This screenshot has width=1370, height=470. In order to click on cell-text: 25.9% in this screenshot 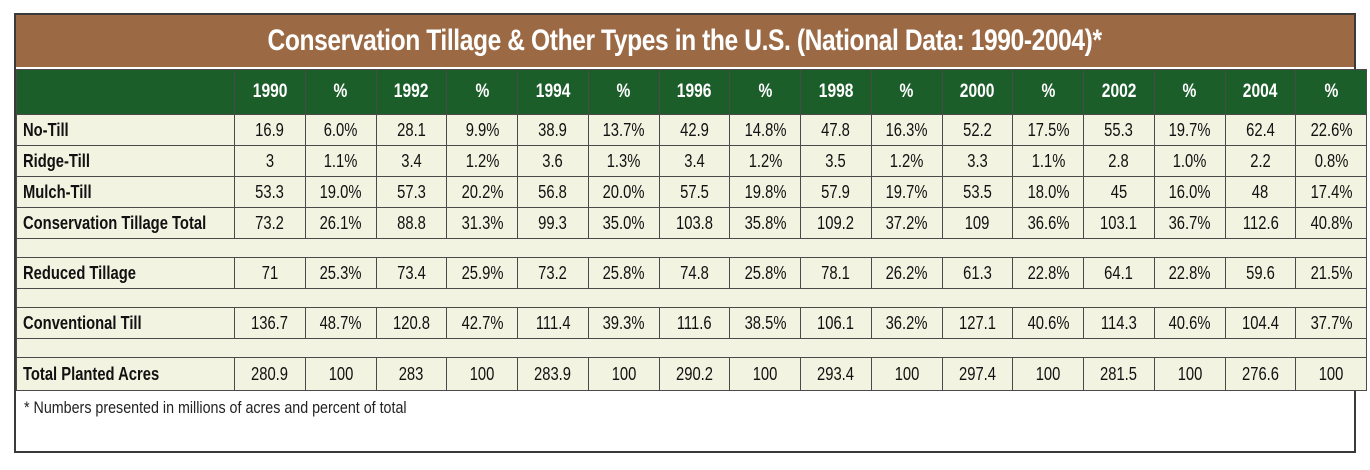, I will do `click(482, 272)`.